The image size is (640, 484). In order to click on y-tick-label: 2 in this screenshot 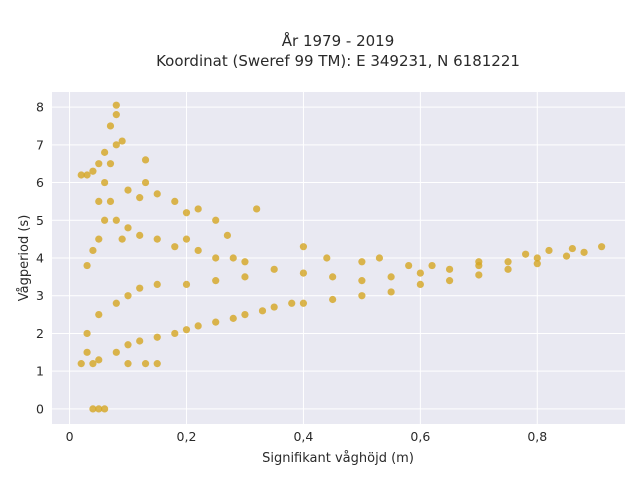, I will do `click(40, 333)`.